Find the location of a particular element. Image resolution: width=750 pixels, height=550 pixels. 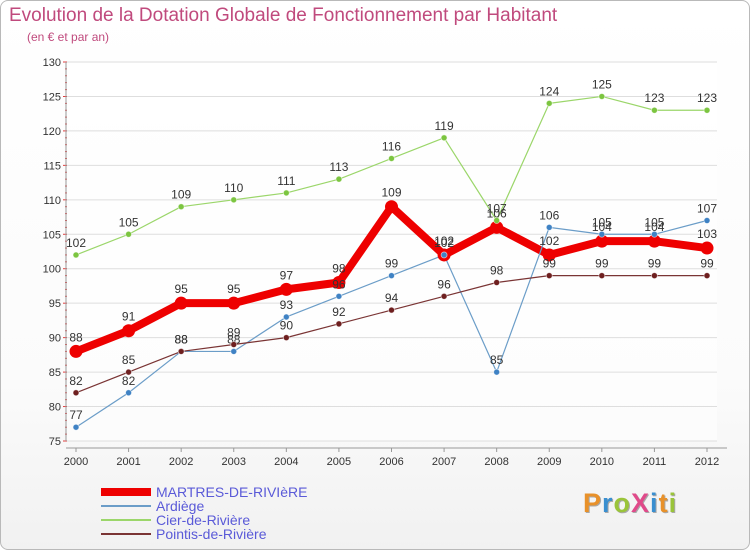

data-label-cier: 105 is located at coordinates (129, 222).